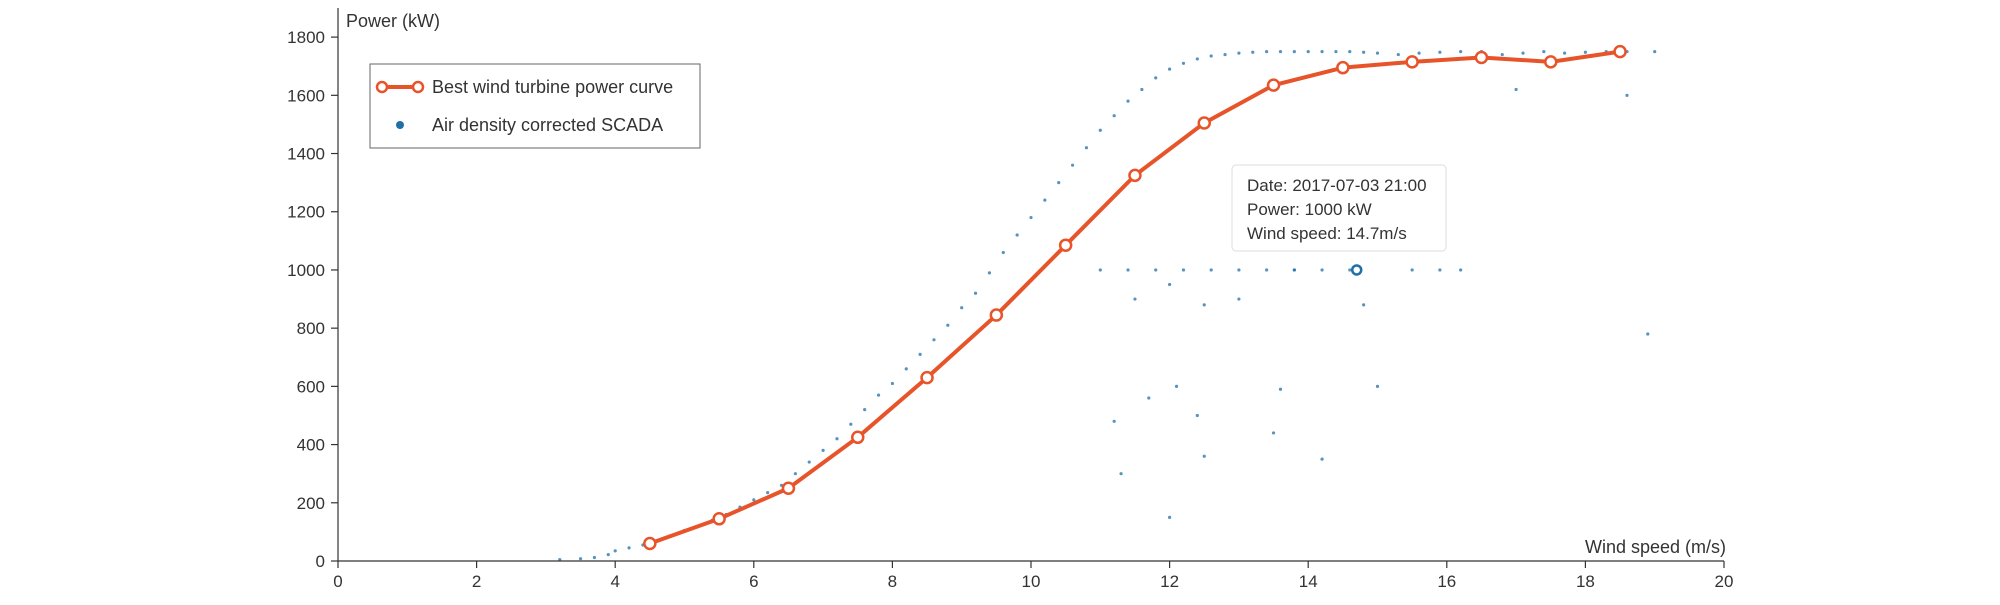 The image size is (2000, 605). I want to click on x-axis-ticks: 0 2 4 6 8 10 12 14 16 18 20, so click(1033, 576).